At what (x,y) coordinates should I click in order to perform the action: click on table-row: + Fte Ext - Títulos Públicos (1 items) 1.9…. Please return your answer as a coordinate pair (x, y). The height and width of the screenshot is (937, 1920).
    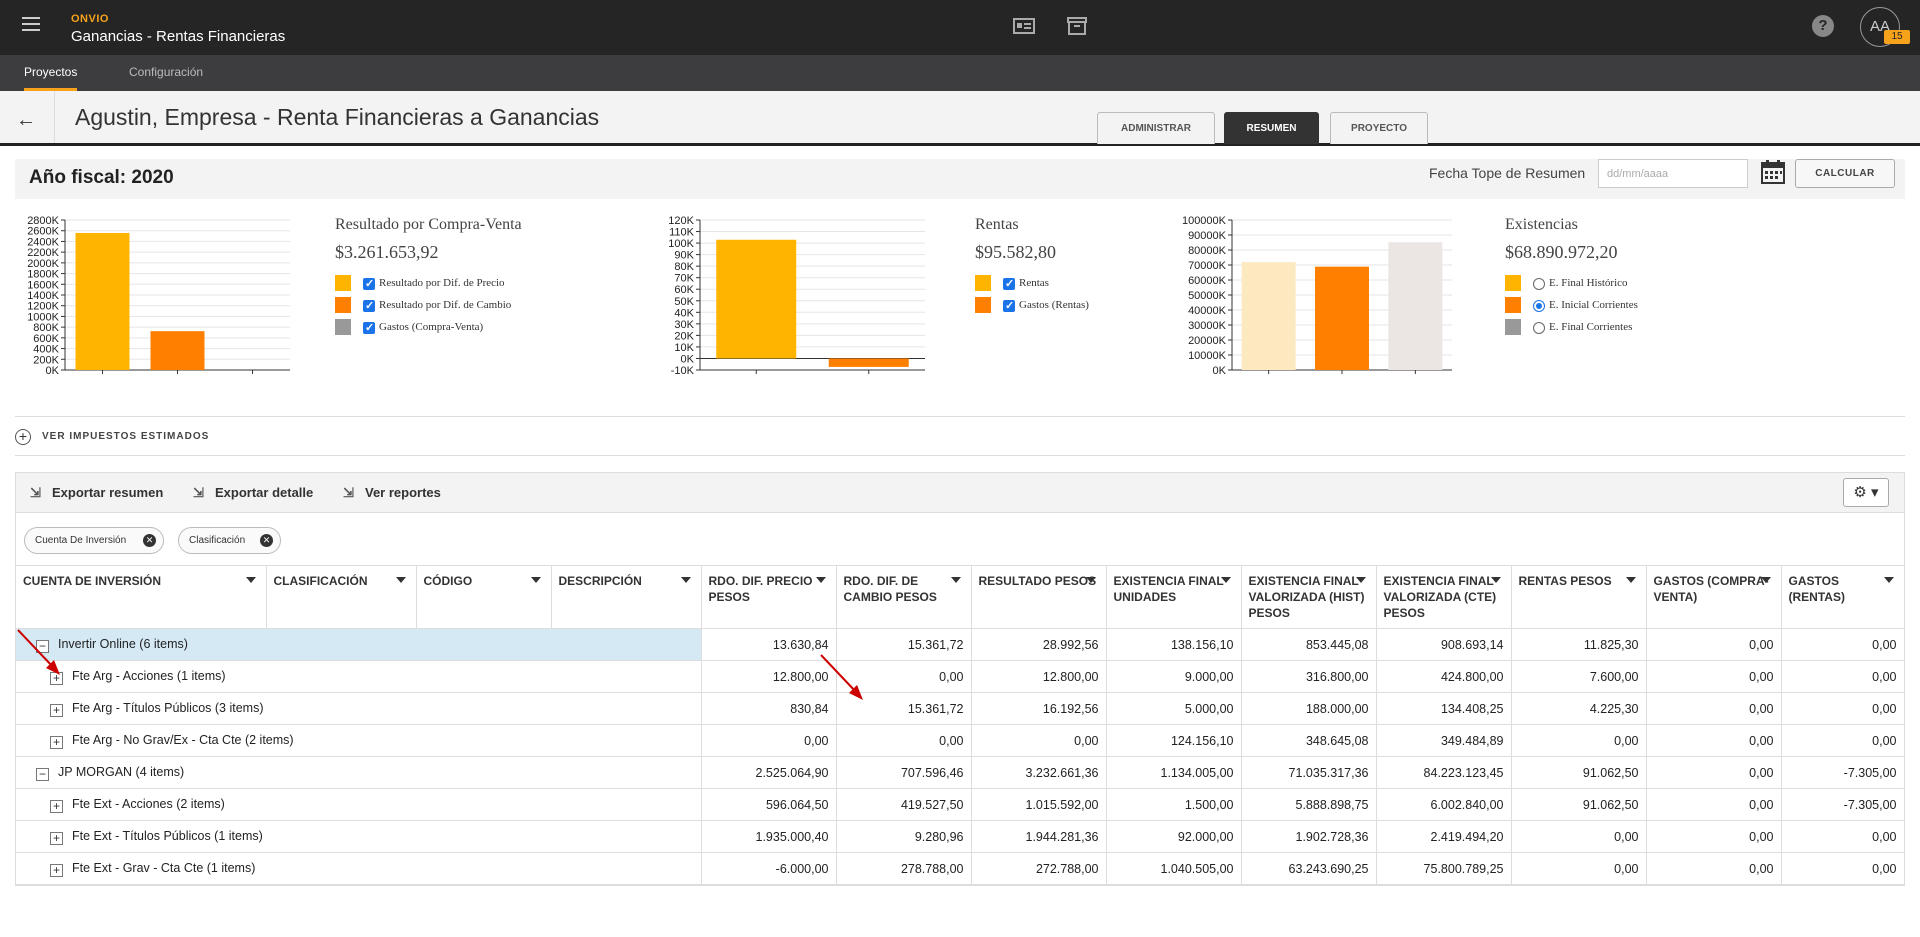
    Looking at the image, I should click on (960, 836).